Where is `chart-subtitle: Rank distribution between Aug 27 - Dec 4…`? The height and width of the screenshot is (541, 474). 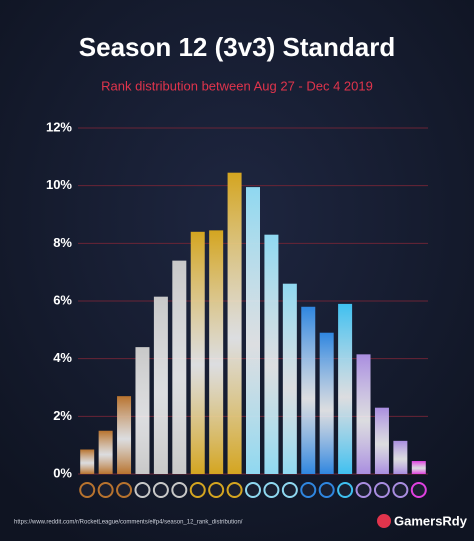
chart-subtitle: Rank distribution between Aug 27 - Dec 4… is located at coordinates (237, 85).